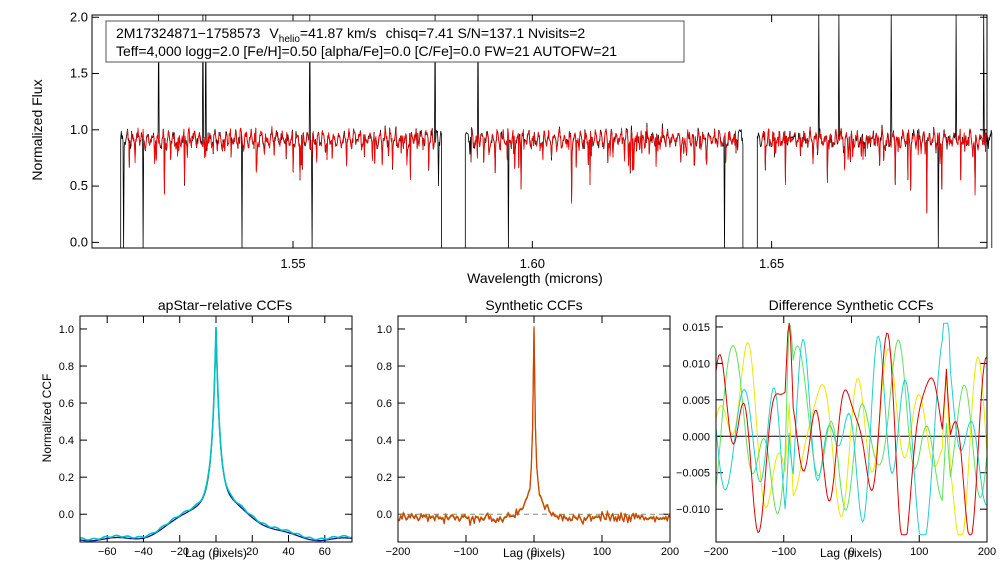 The height and width of the screenshot is (576, 1008). I want to click on info-box-frame, so click(395, 41).